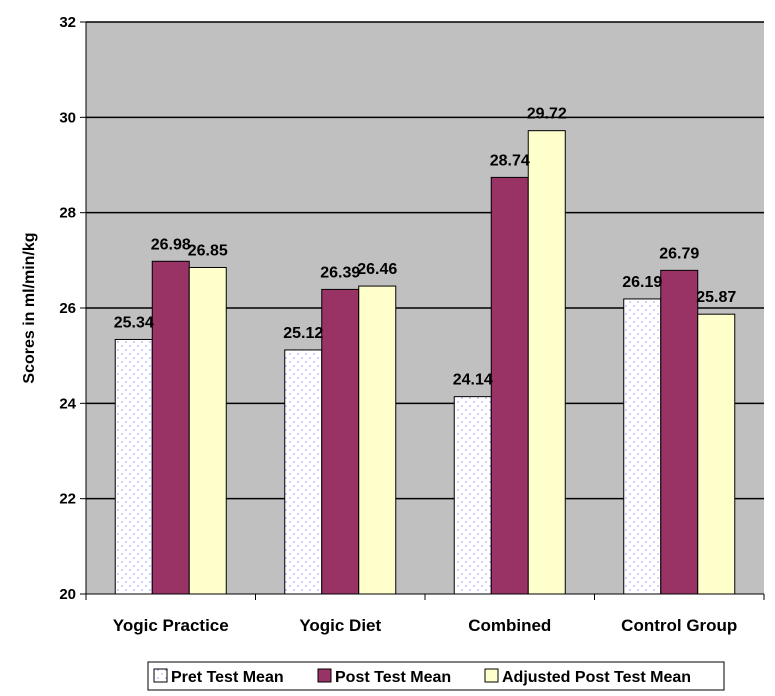 The width and height of the screenshot is (775, 696). What do you see at coordinates (596, 677) in the screenshot?
I see `legend-label: Adjusted Post Test Mean` at bounding box center [596, 677].